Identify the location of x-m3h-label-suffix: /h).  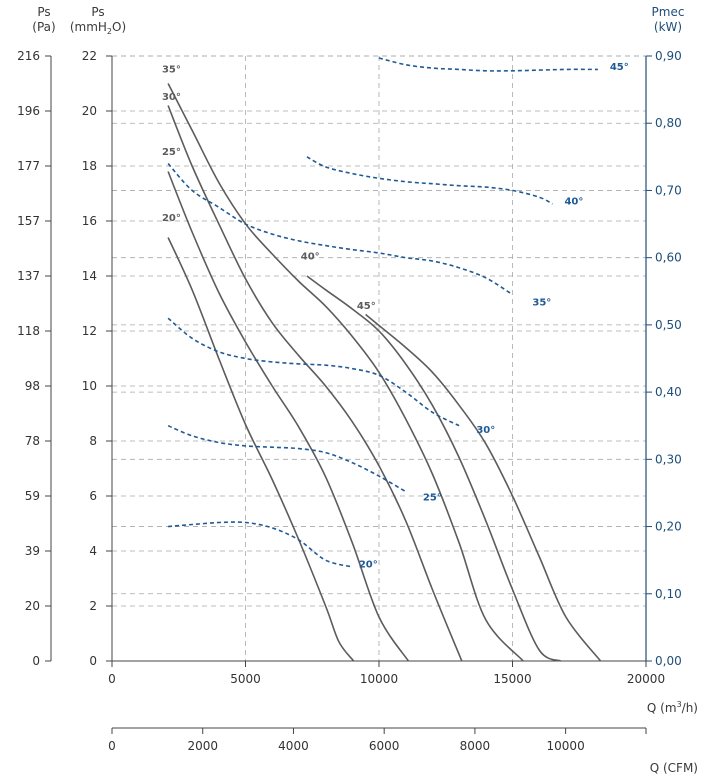
(690, 708).